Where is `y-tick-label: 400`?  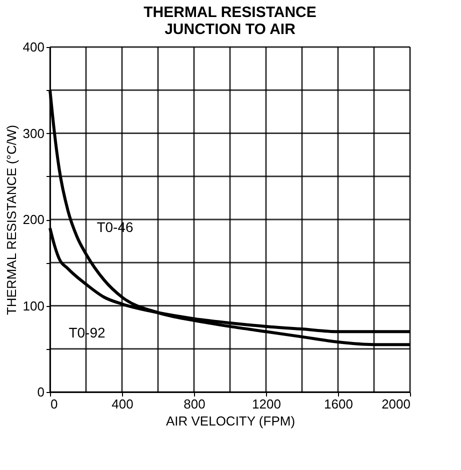
y-tick-label: 400 is located at coordinates (33, 47).